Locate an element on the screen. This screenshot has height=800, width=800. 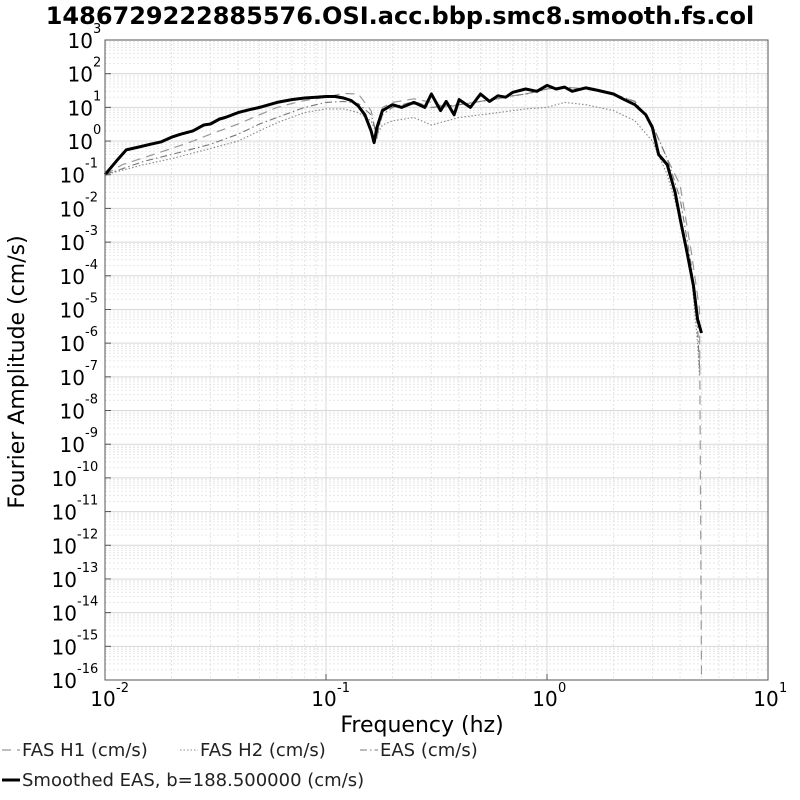
y-tick-exponent: -2 is located at coordinates (91, 197).